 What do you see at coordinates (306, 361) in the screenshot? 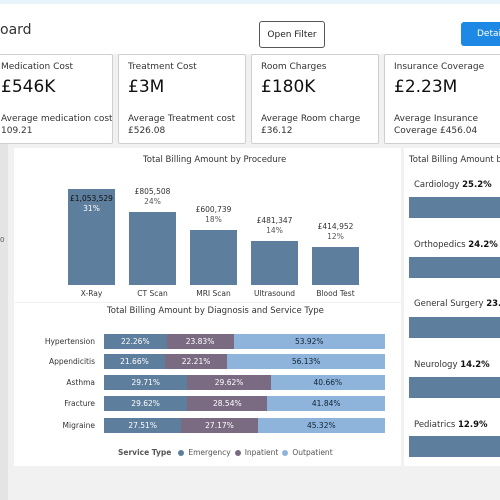
I see `stacked-bar-segment: 56.13%` at bounding box center [306, 361].